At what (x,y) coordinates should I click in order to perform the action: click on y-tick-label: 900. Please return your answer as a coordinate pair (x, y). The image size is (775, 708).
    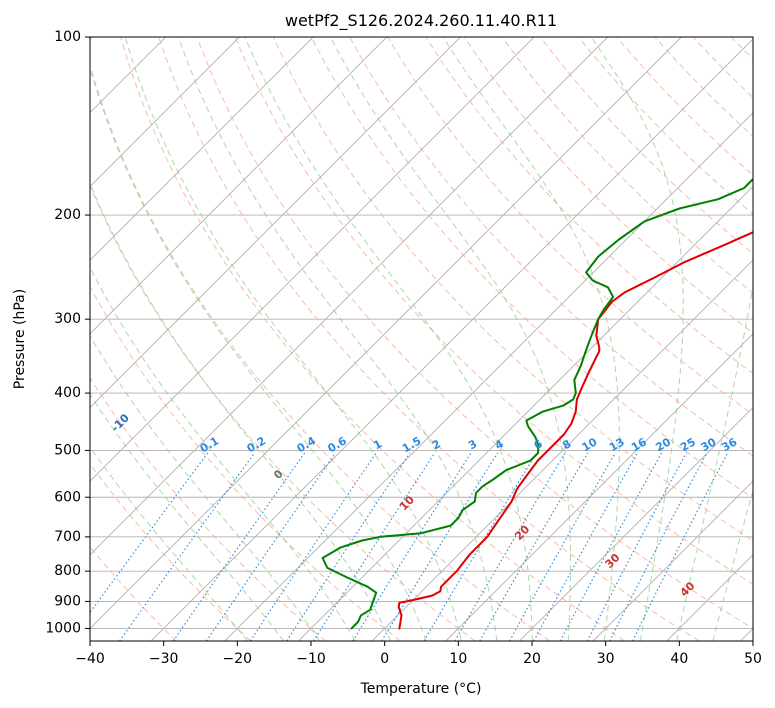
    Looking at the image, I should click on (67, 601).